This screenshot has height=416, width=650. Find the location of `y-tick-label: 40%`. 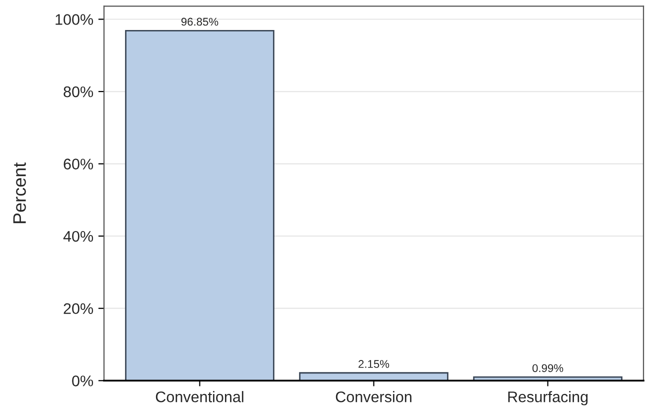

y-tick-label: 40% is located at coordinates (78, 236).